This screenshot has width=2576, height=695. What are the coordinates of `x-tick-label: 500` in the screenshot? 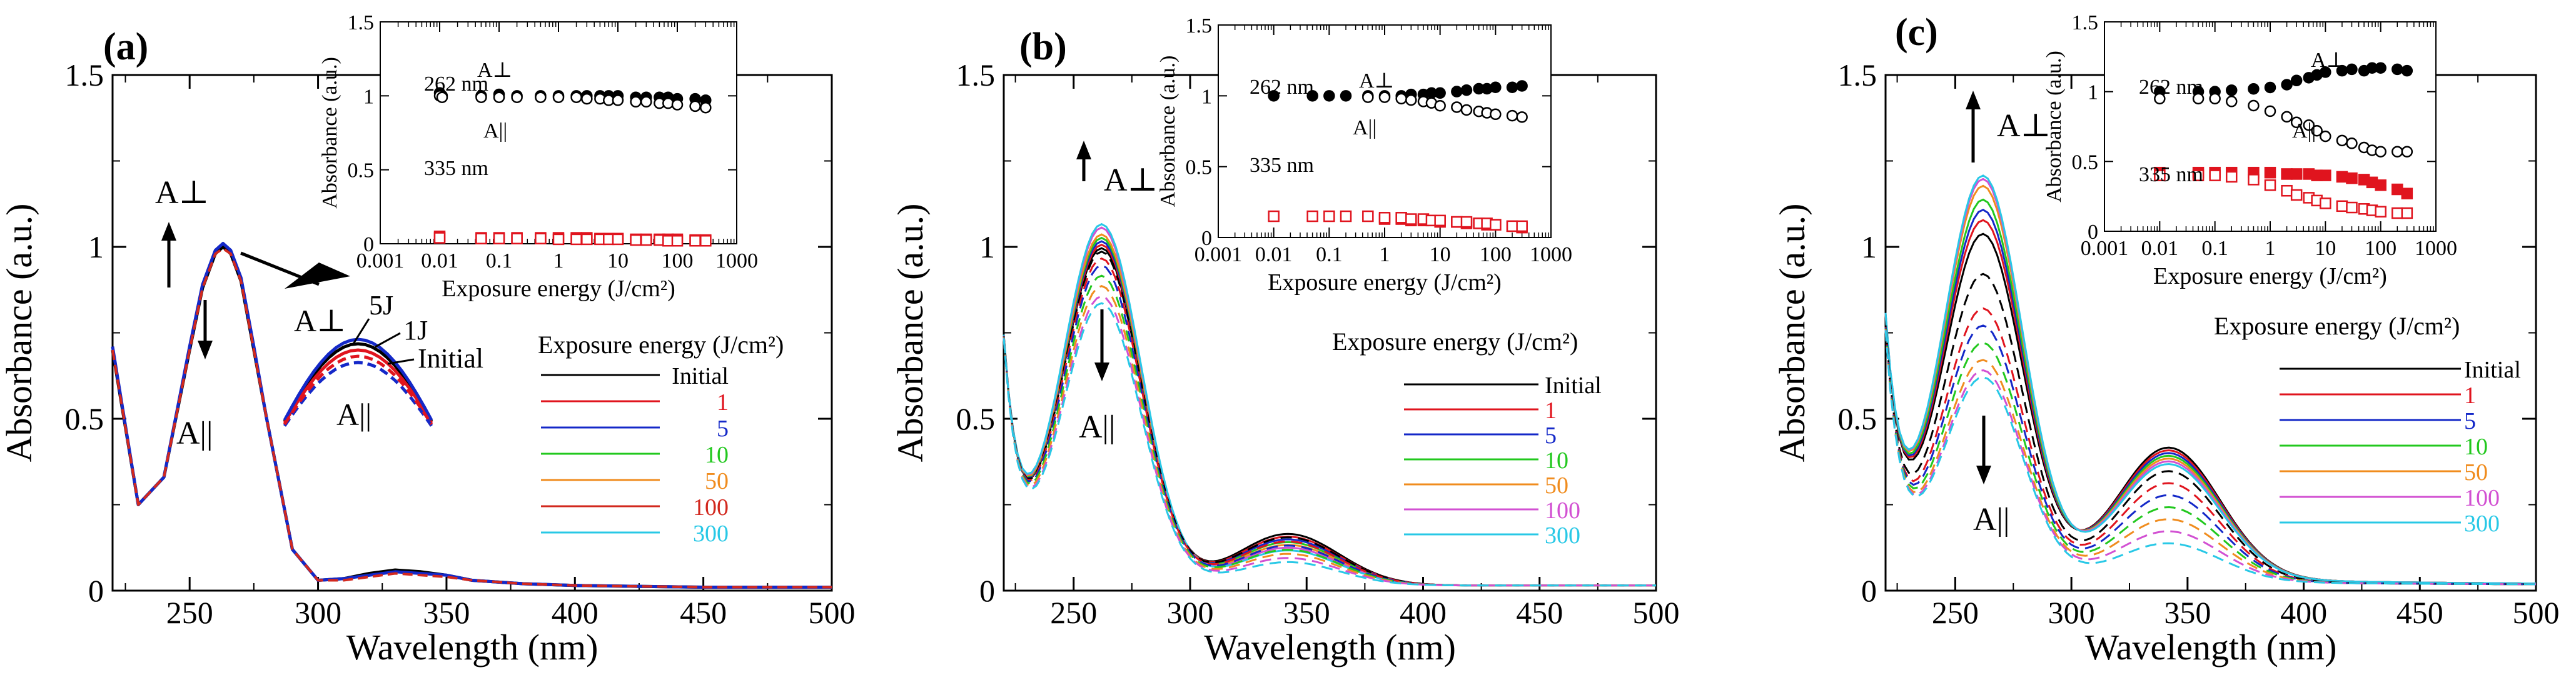 It's located at (832, 612).